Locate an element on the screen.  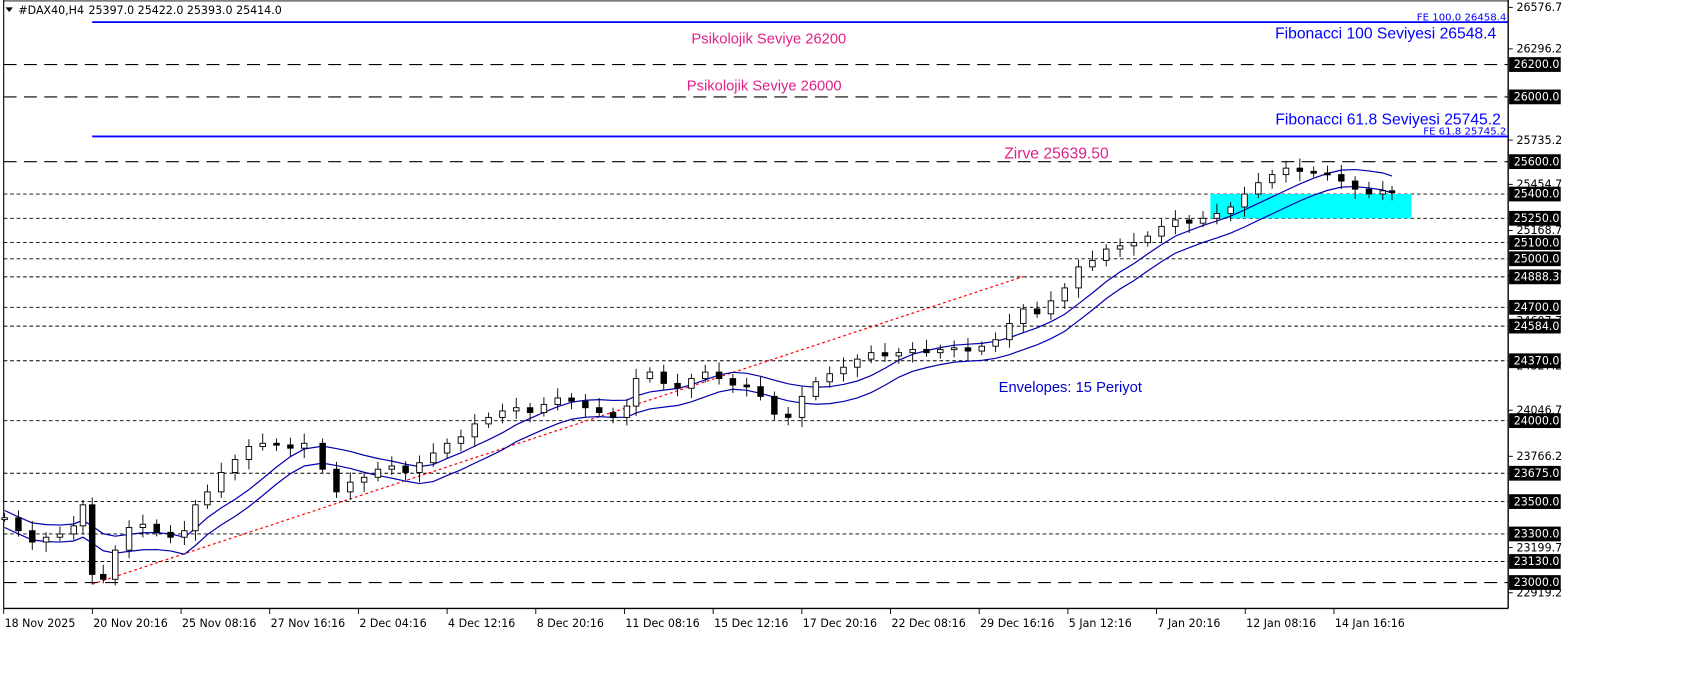
time-tick-label: 5 Jan 12:16 is located at coordinates (1100, 623).